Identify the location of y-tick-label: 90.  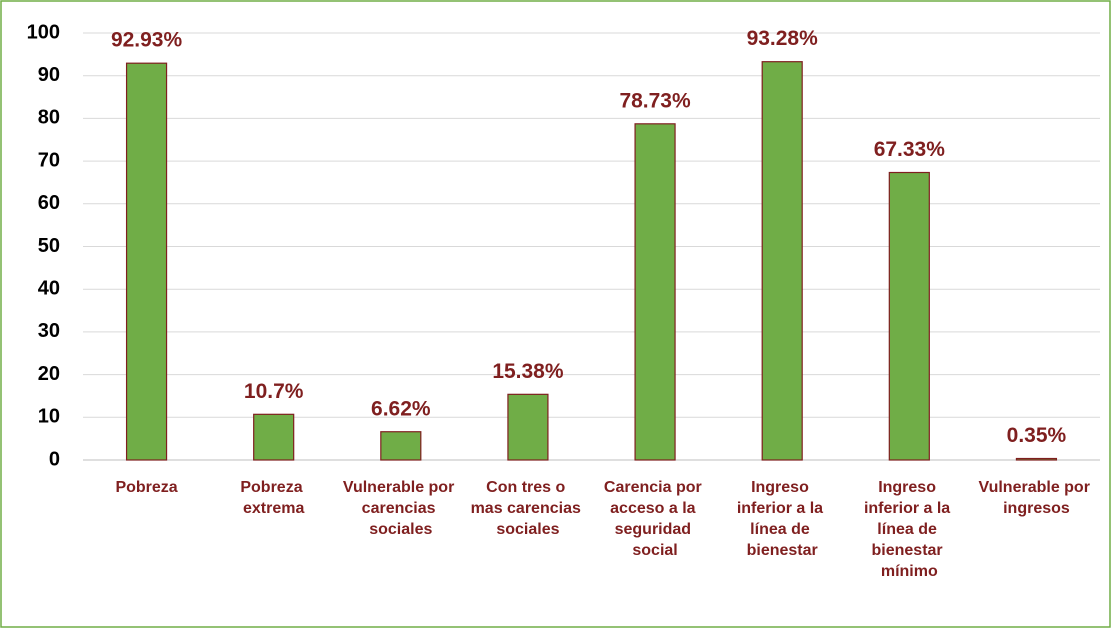
(49, 75).